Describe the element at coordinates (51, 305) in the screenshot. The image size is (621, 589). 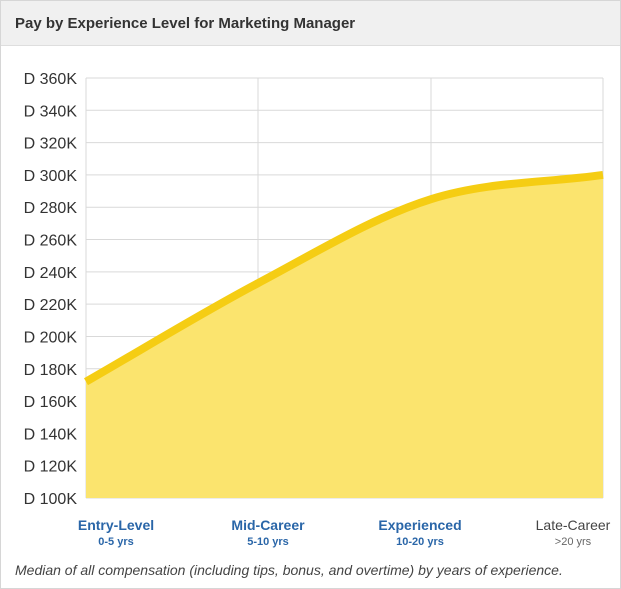
I see `y-tick-label: D 220K` at that location.